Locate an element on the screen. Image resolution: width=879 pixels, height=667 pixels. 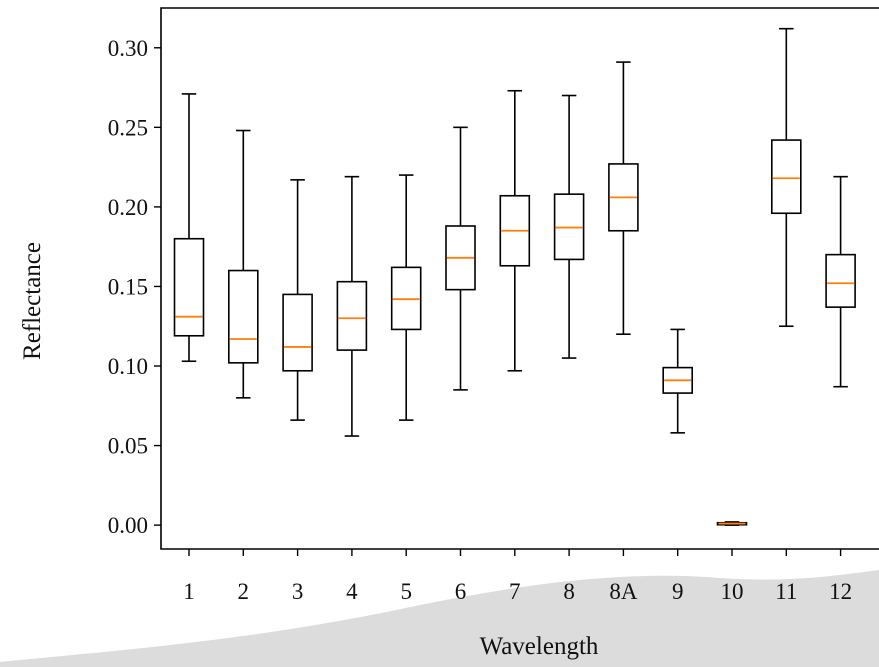
x-tick-label: 8A is located at coordinates (623, 591).